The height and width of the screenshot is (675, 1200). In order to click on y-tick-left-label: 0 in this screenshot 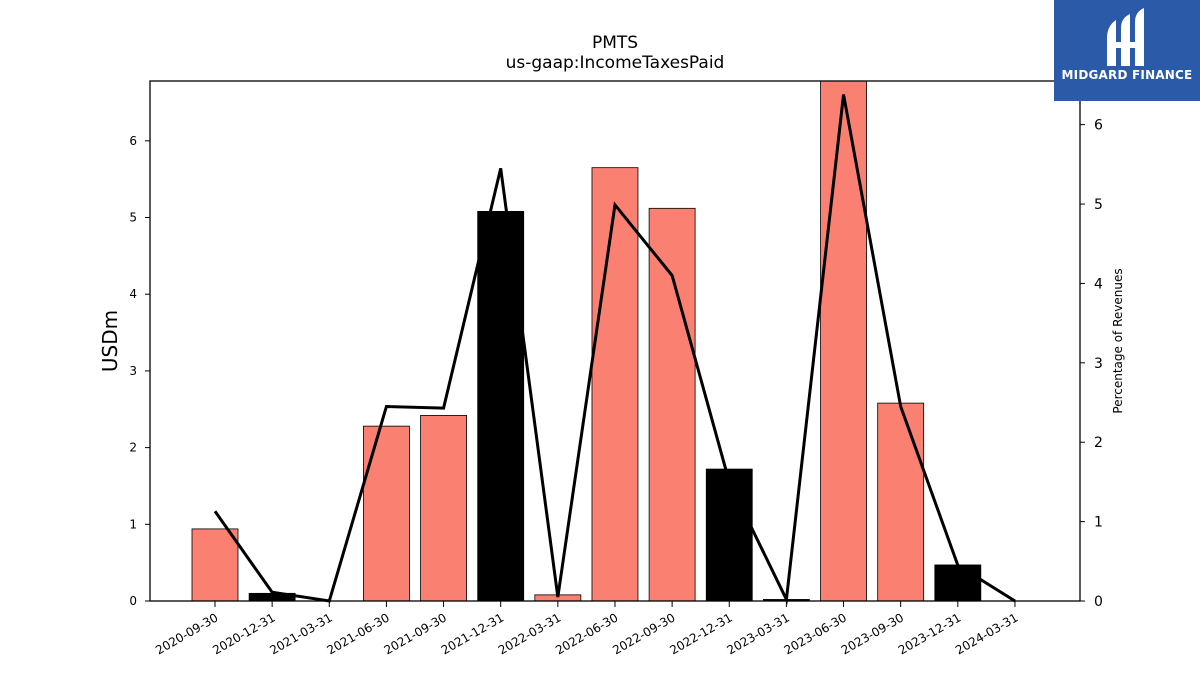, I will do `click(133, 601)`.